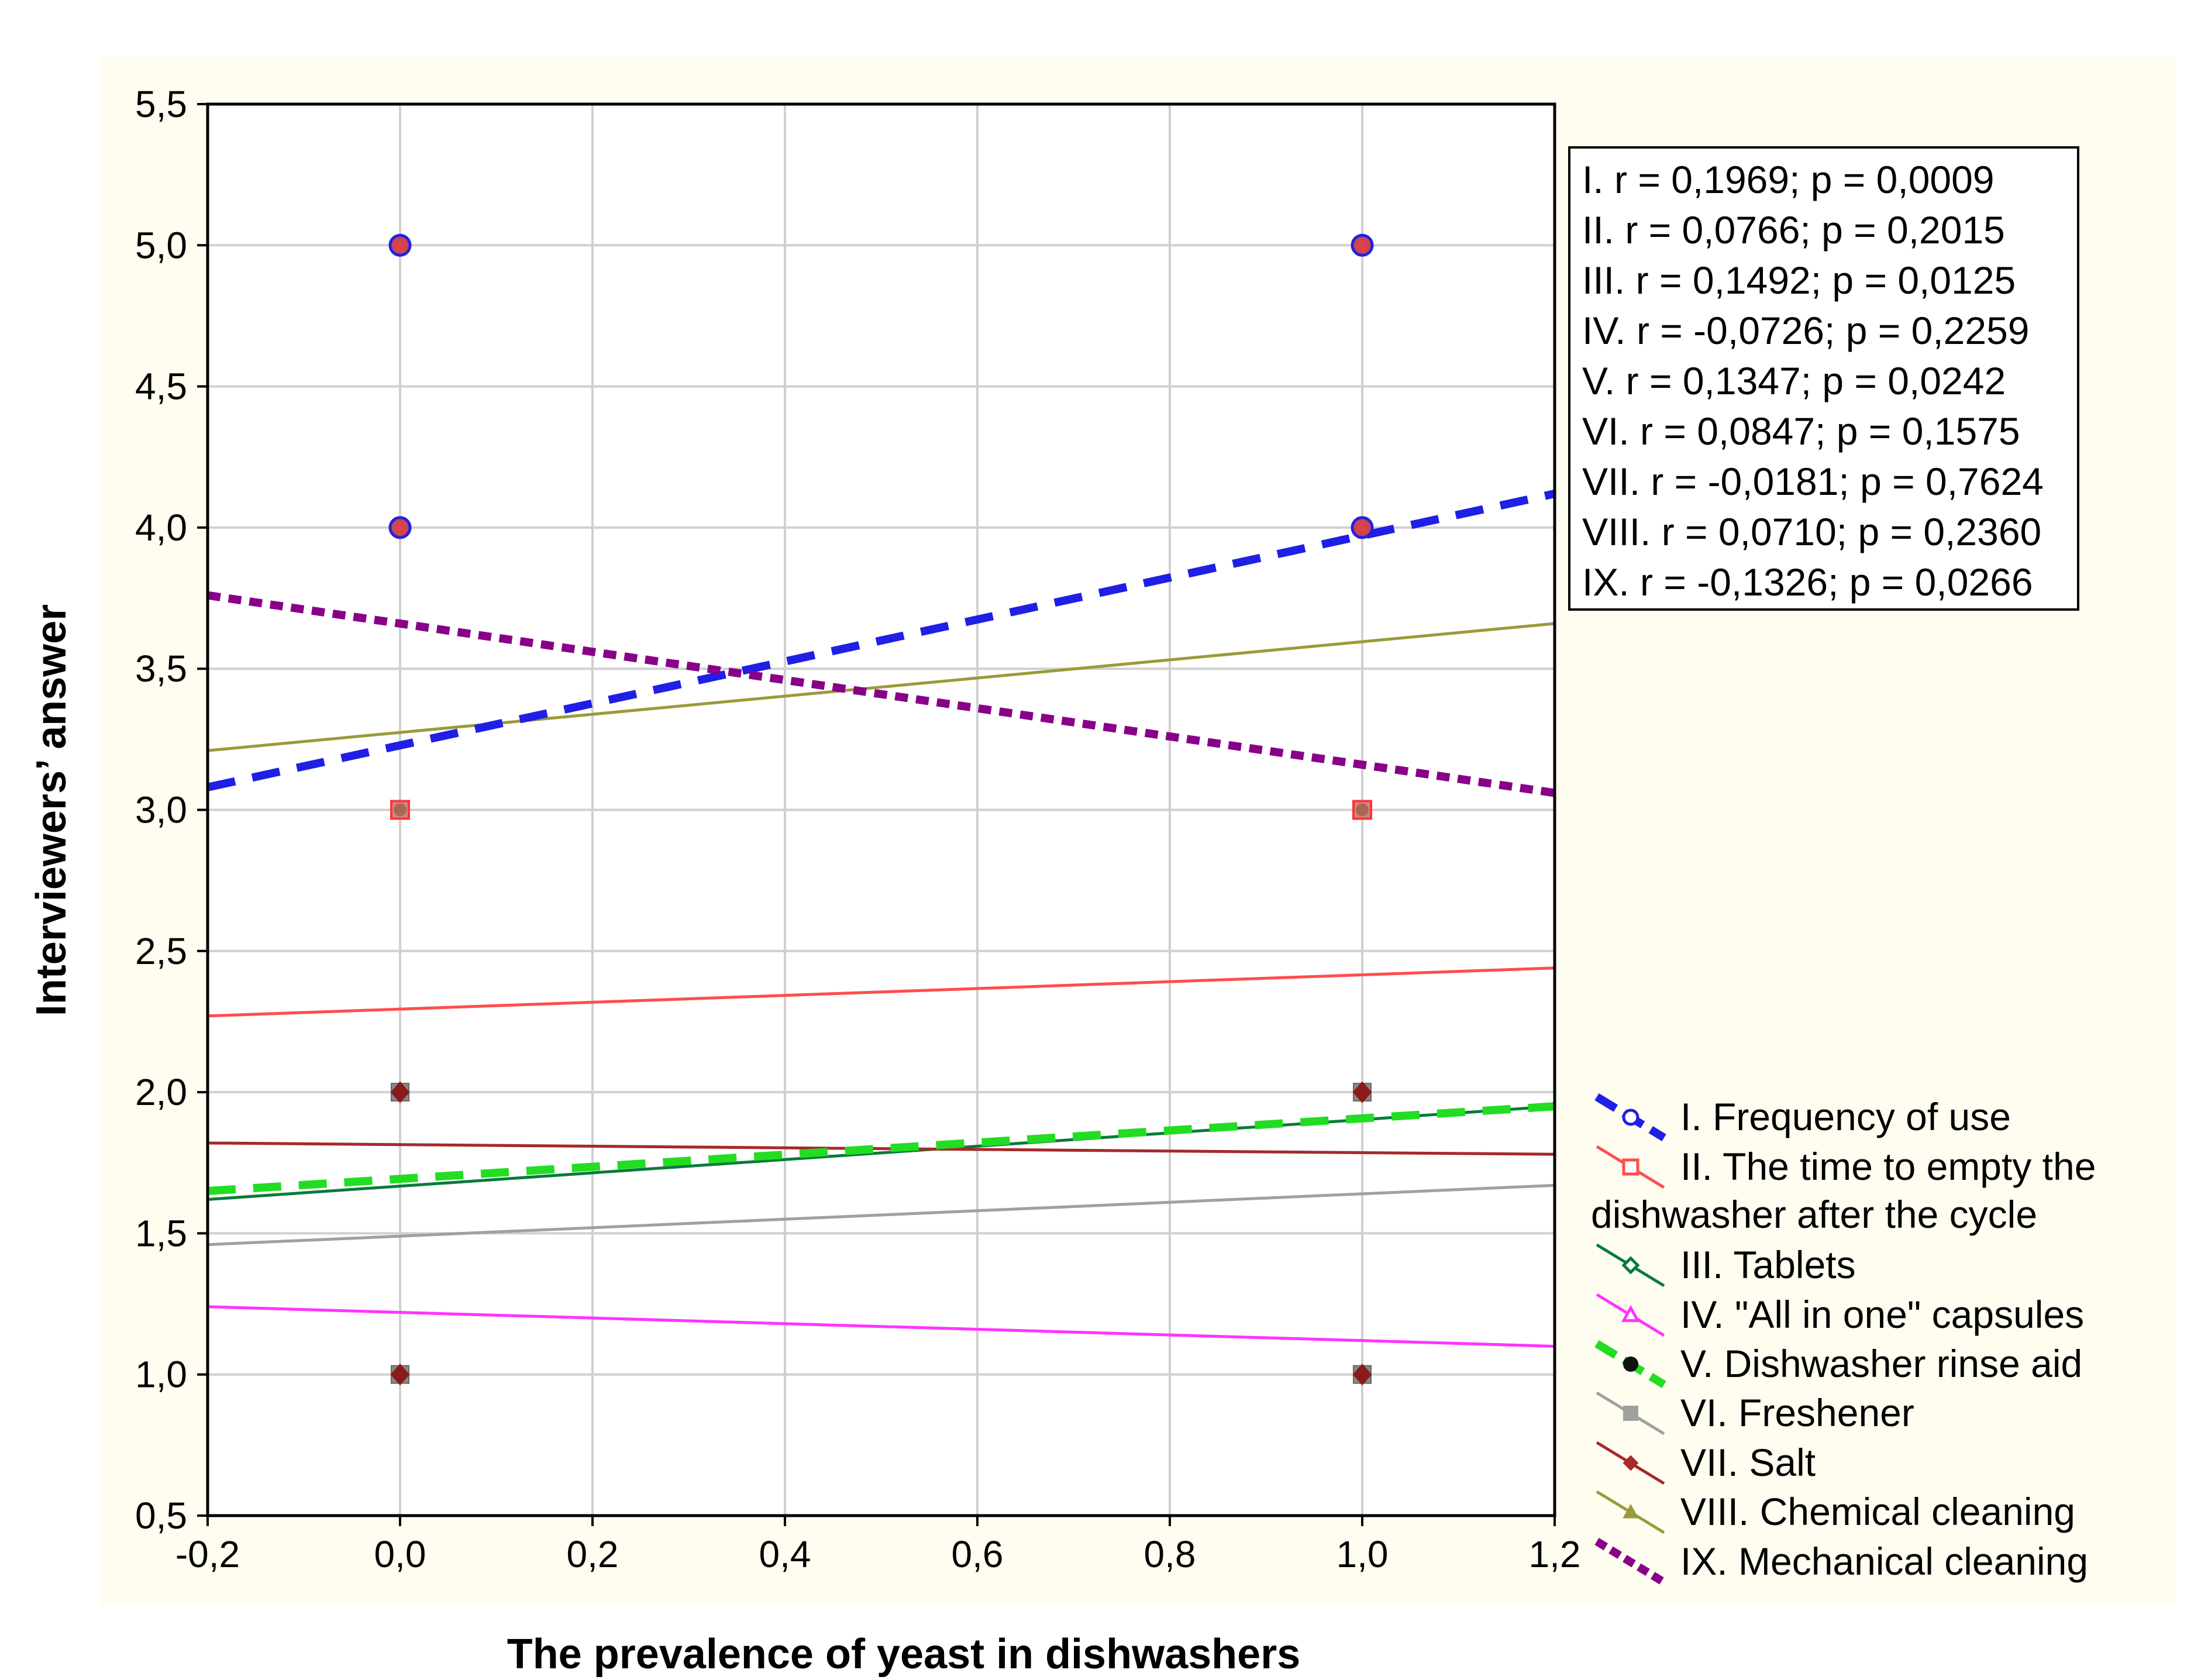 Image resolution: width=2208 pixels, height=1680 pixels. I want to click on legend-label: VI. Freshener, so click(1797, 1412).